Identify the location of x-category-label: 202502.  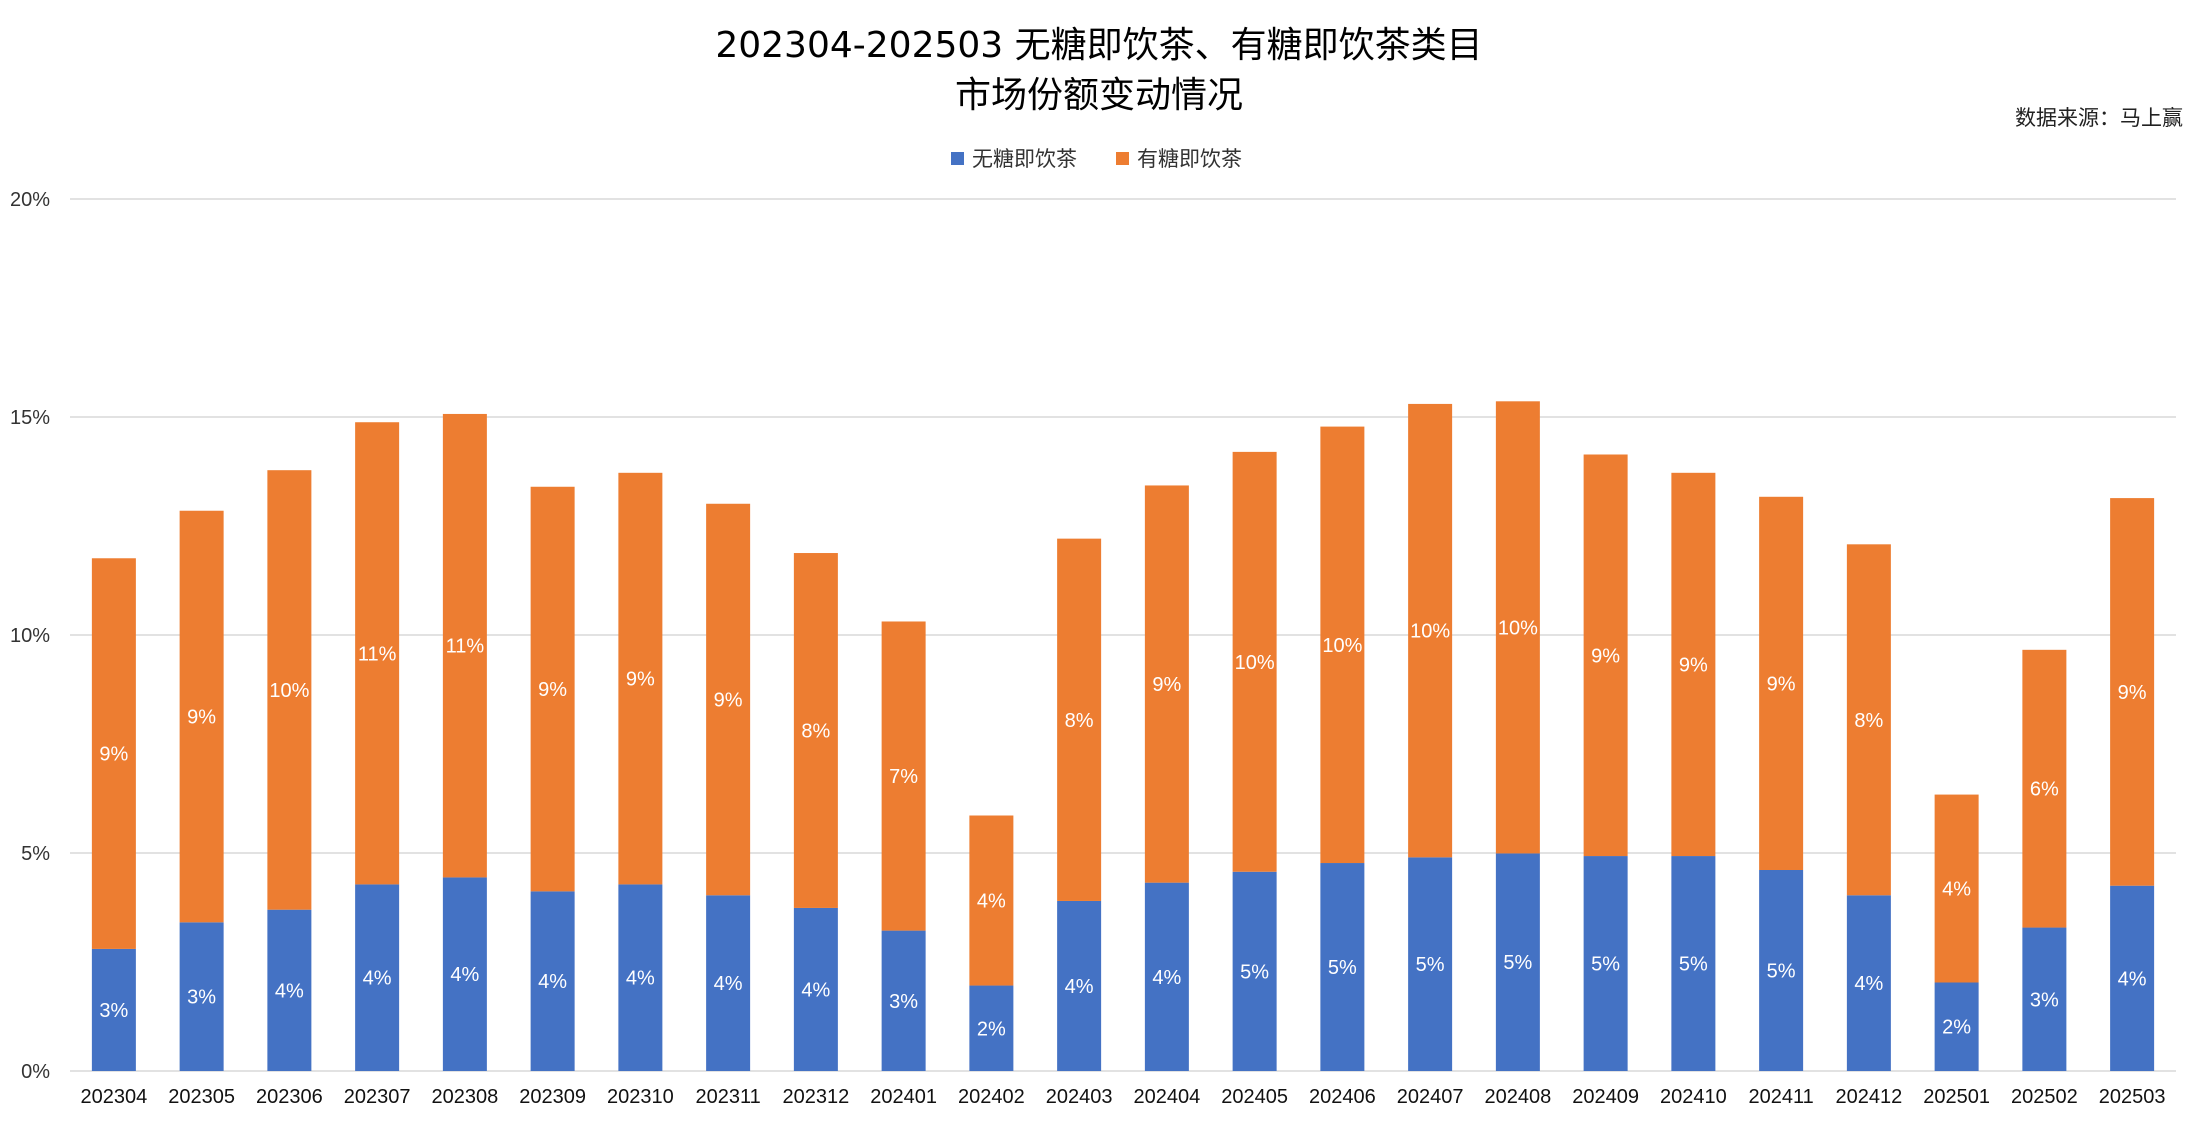
(2044, 1097).